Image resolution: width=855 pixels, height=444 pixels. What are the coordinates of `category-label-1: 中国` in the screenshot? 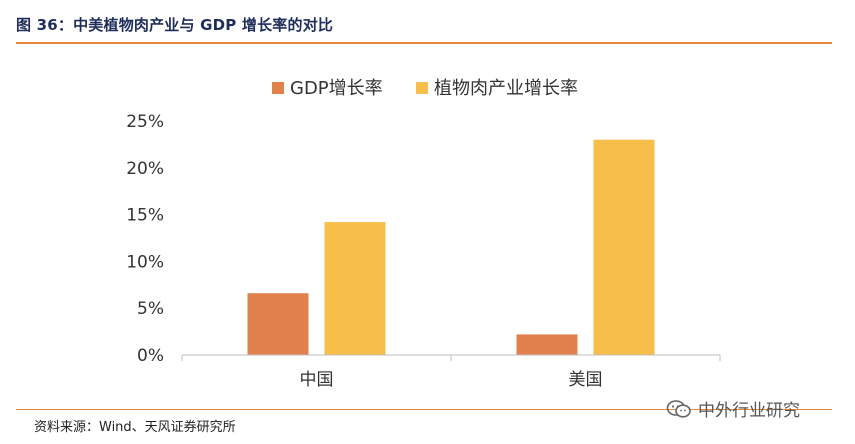 It's located at (317, 380).